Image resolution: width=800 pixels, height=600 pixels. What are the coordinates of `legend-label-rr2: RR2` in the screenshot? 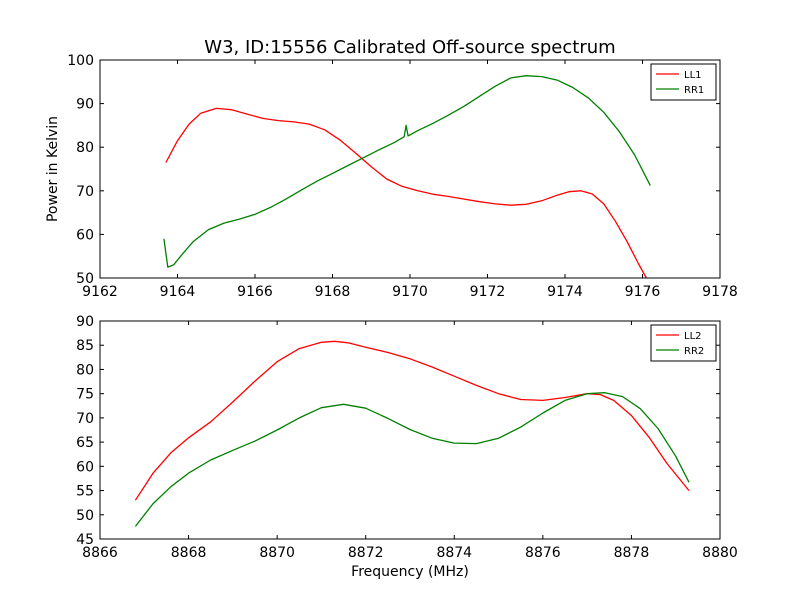 It's located at (694, 351).